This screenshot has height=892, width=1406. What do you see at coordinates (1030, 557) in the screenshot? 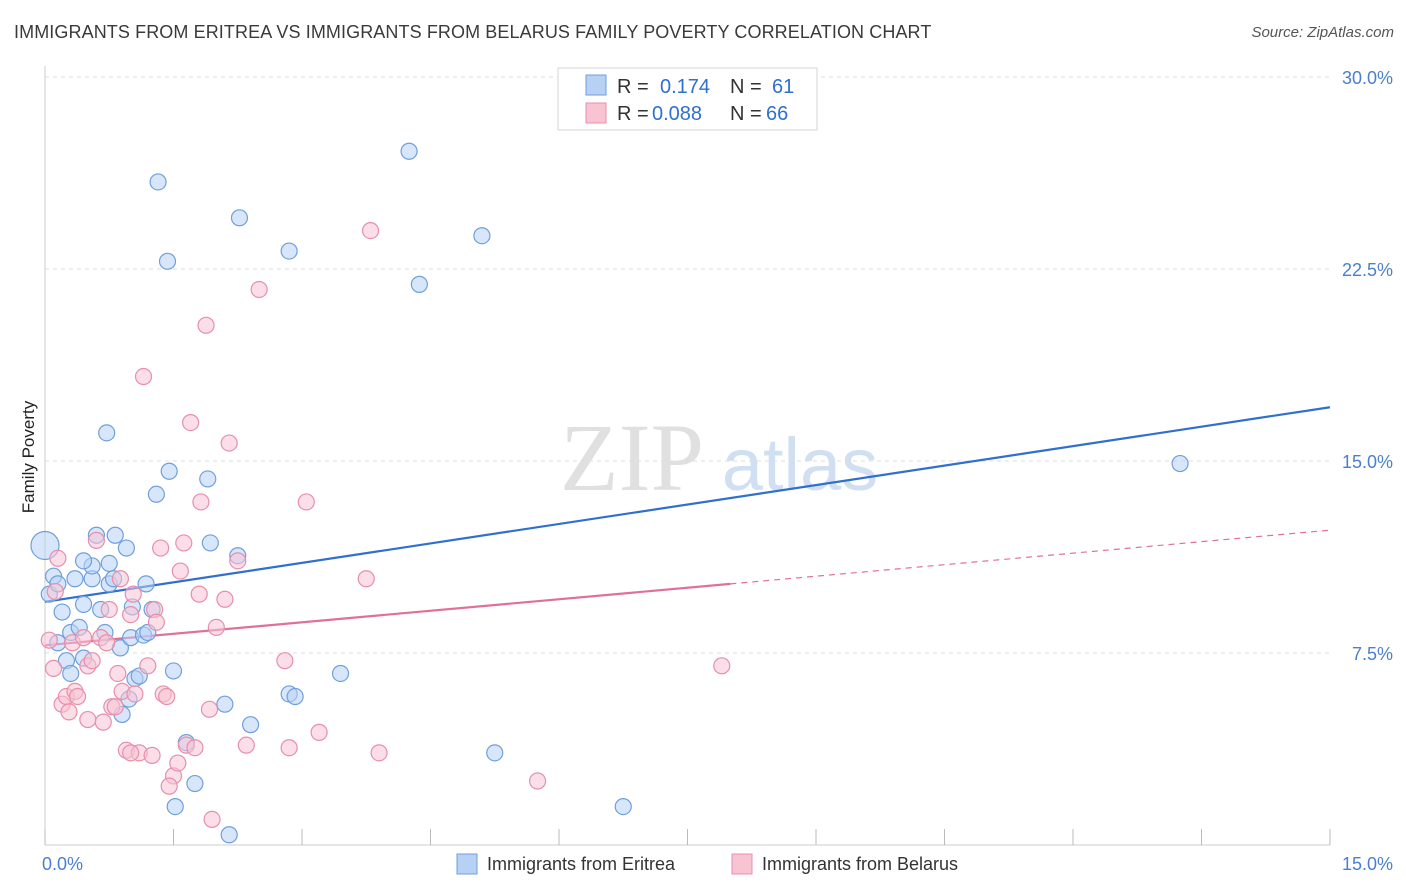
I see `belarus-trend-extension` at bounding box center [1030, 557].